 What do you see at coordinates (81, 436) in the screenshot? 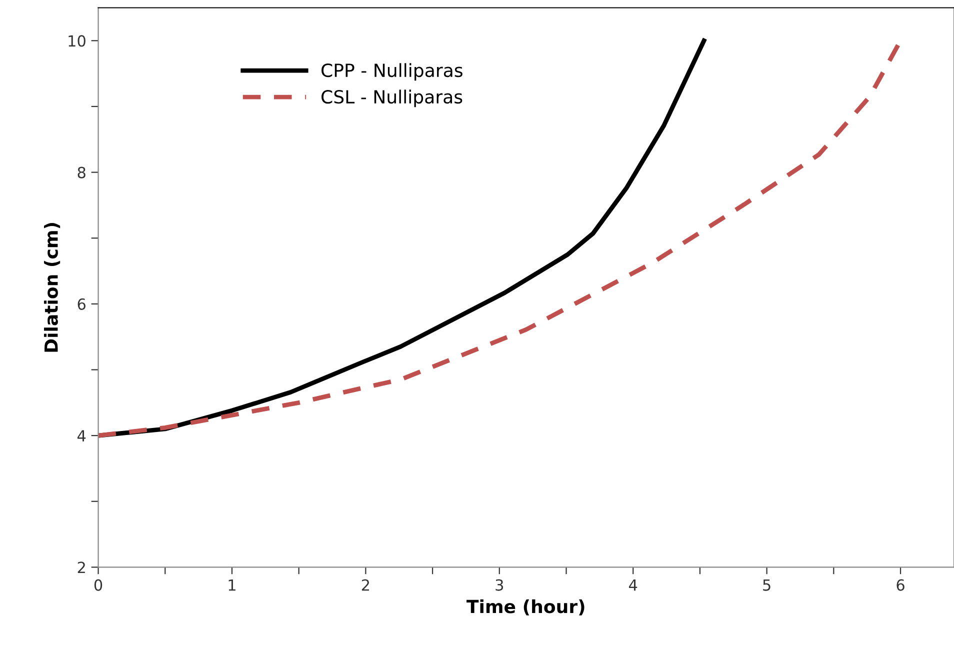
I see `y-tick-label: 4` at bounding box center [81, 436].